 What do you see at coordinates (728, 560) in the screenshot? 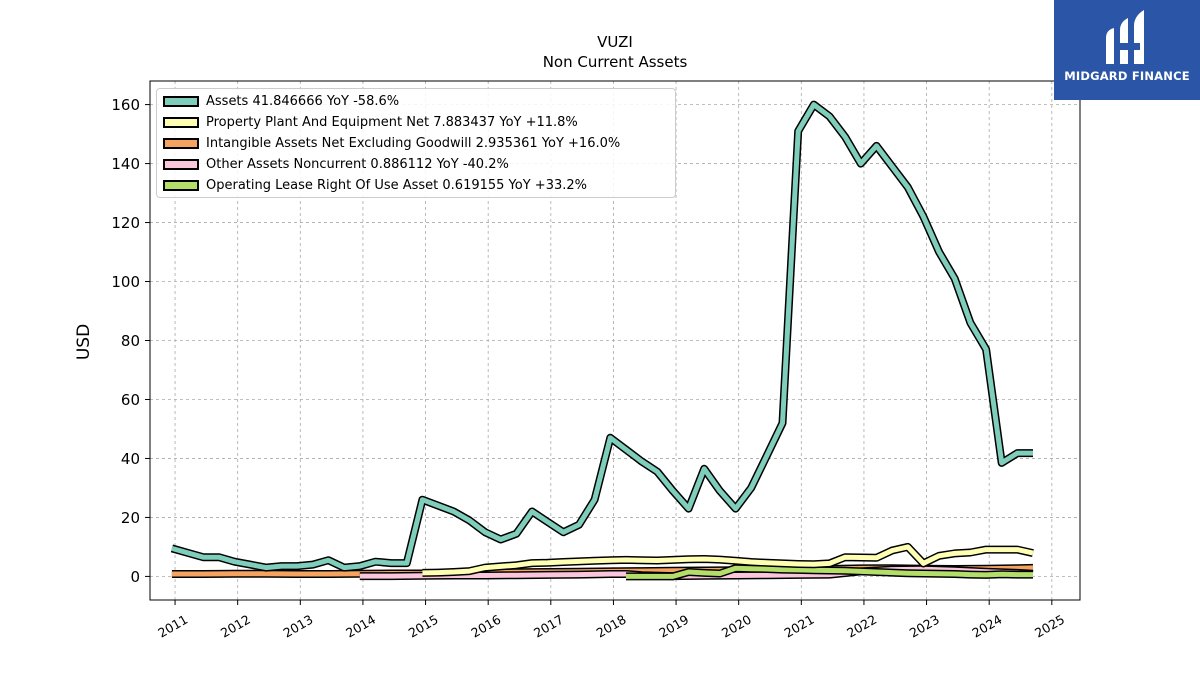
I see `series-line-property-plant-and-equipment-net` at bounding box center [728, 560].